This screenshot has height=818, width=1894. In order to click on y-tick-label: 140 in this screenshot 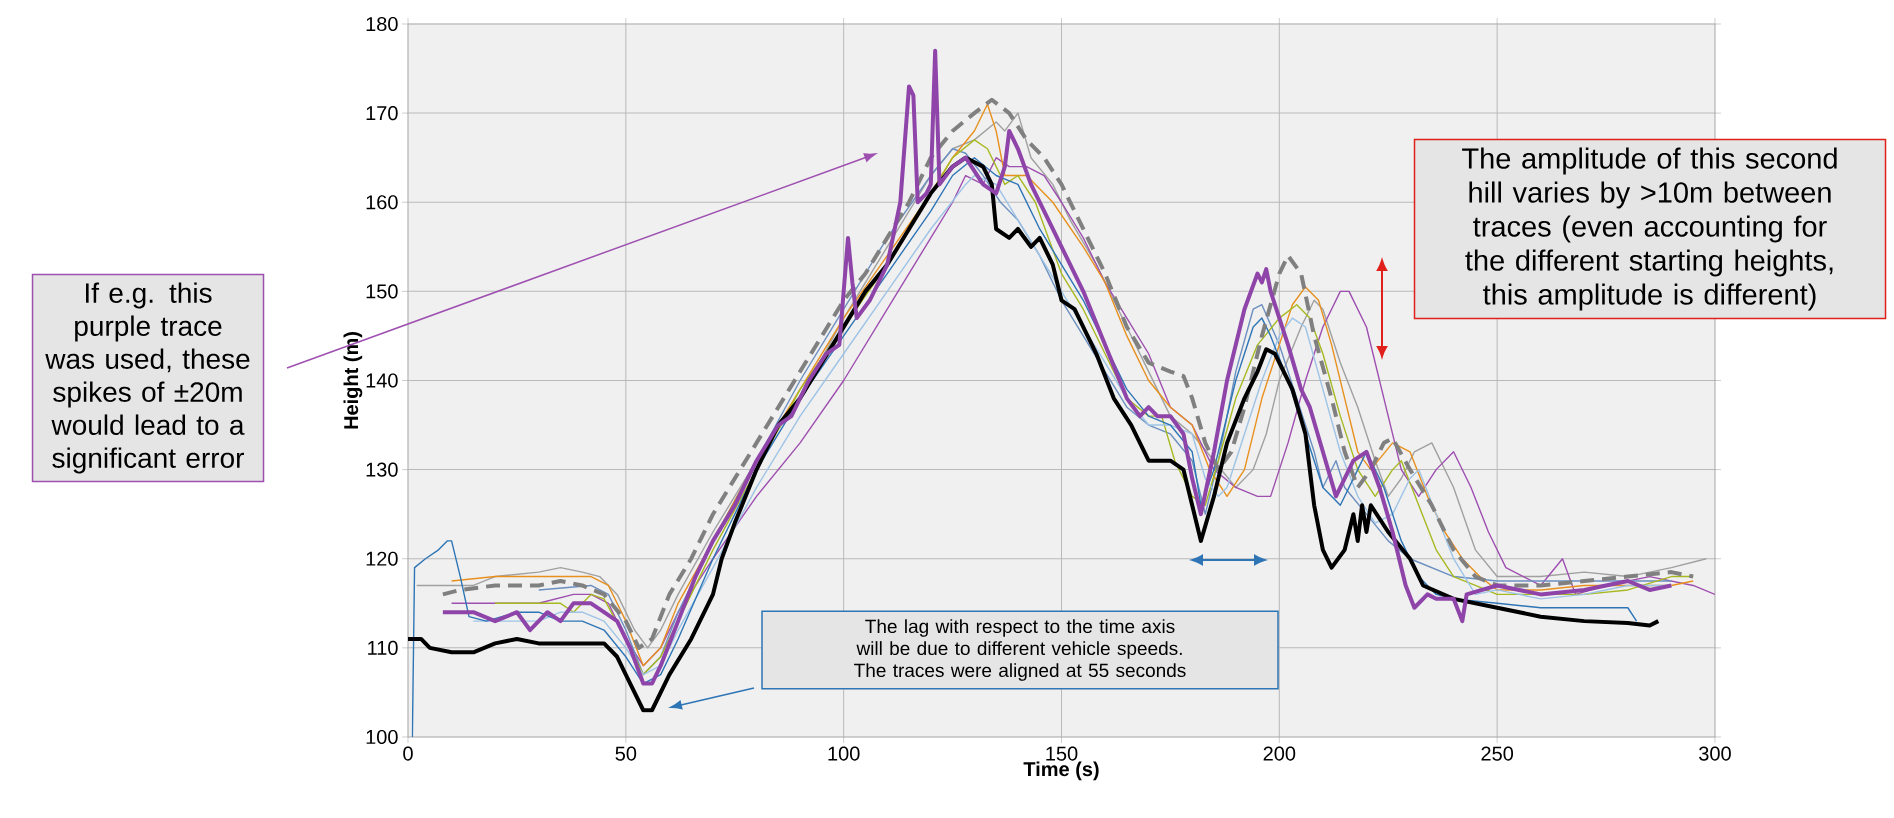, I will do `click(382, 380)`.